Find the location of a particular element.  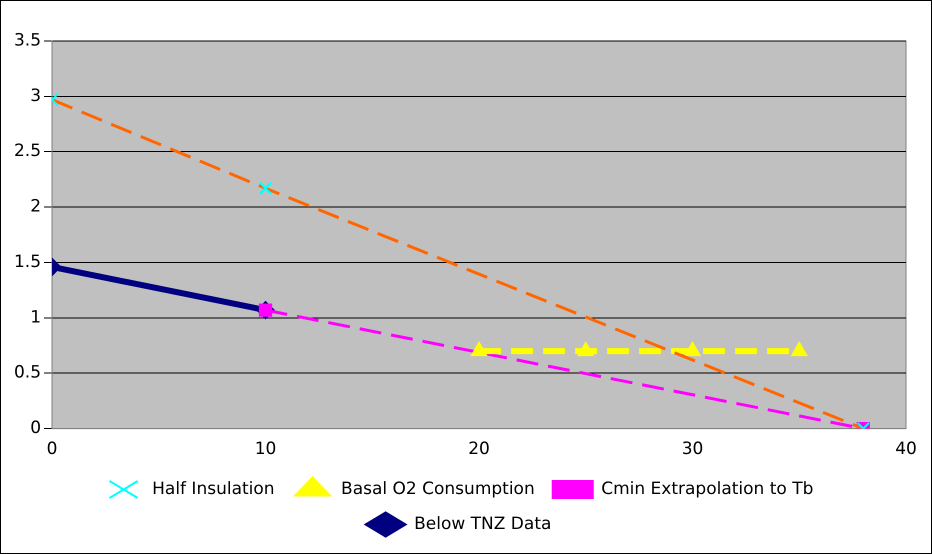

legend-label: Half Insulation is located at coordinates (213, 488).